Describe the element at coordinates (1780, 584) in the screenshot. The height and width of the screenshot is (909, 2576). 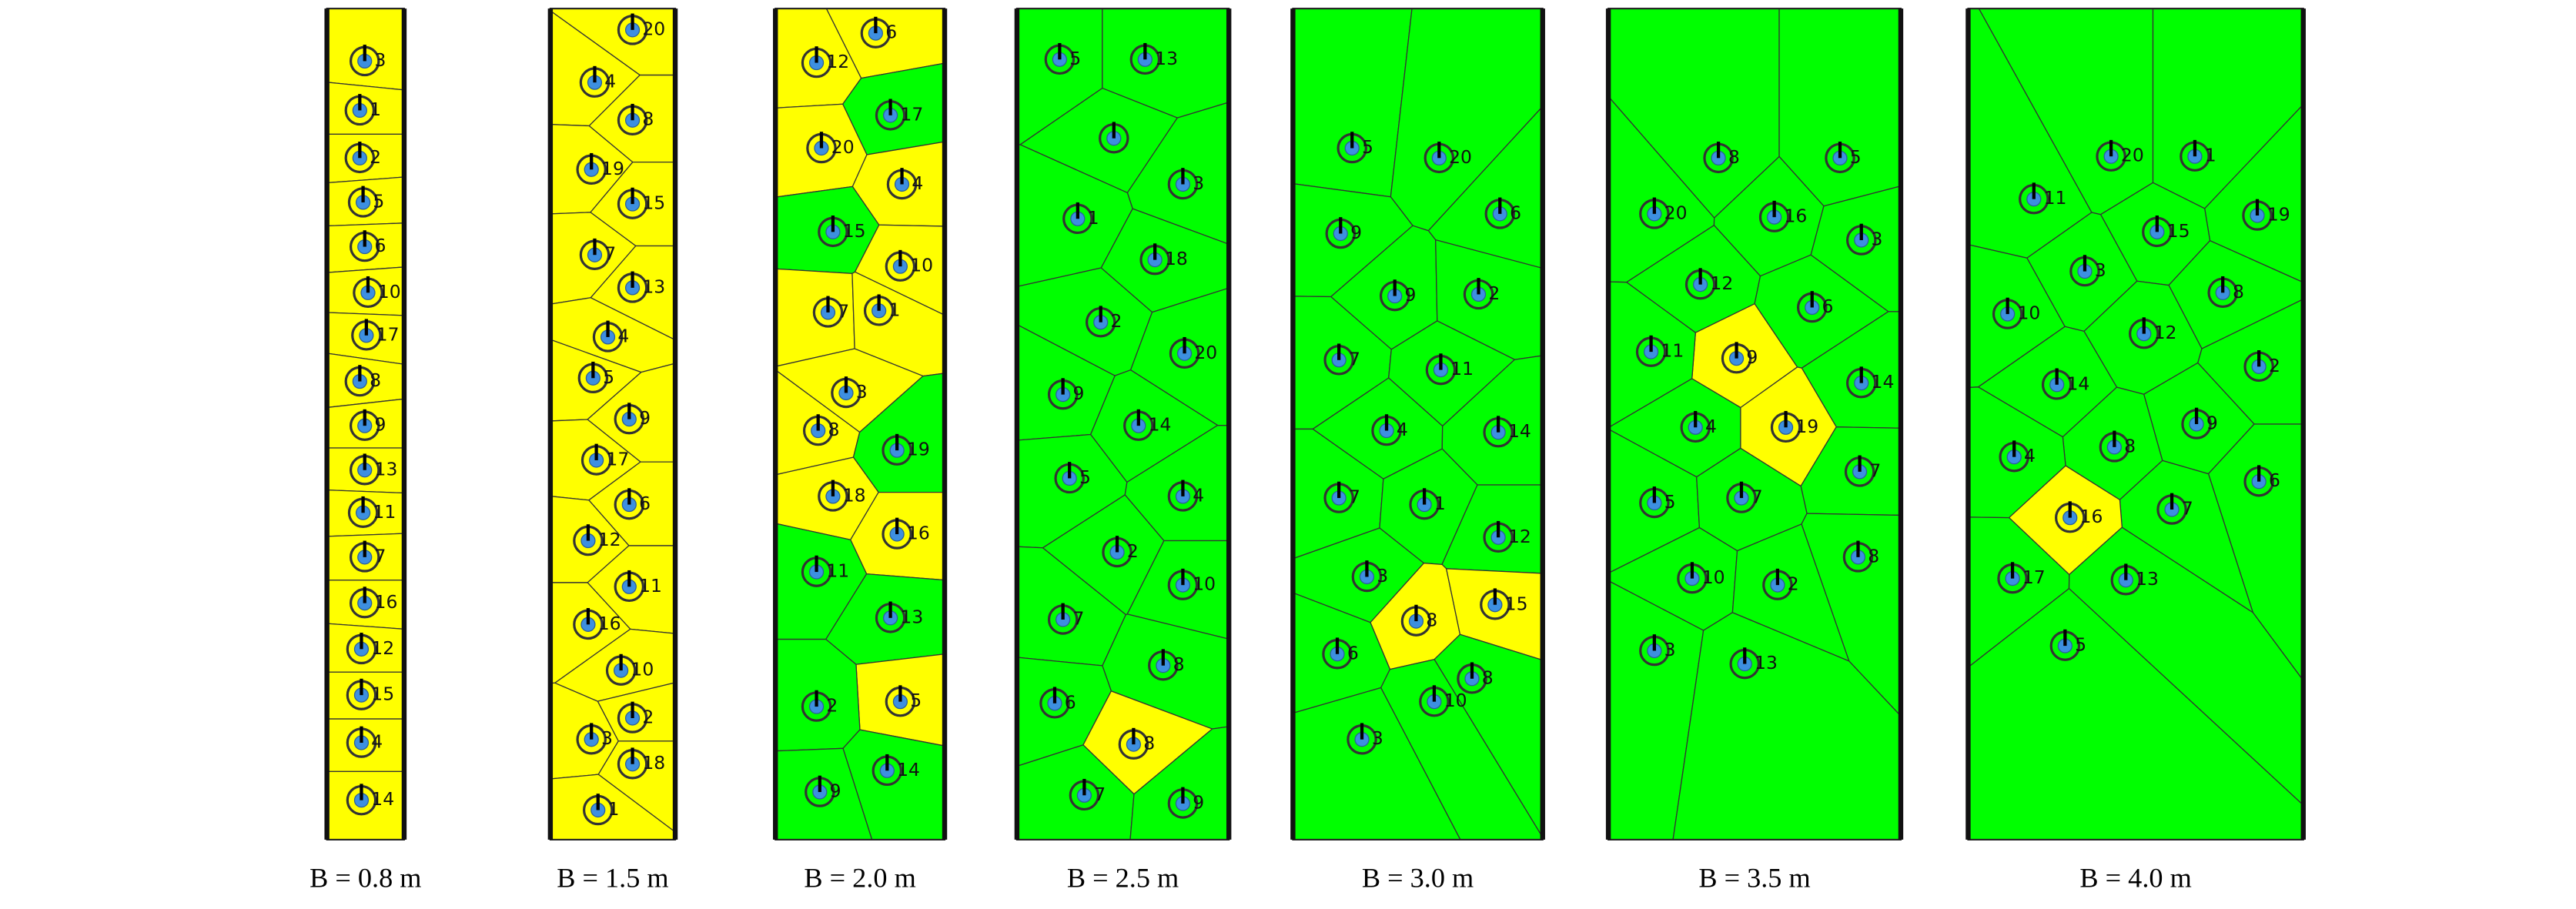
I see `node: 2` at that location.